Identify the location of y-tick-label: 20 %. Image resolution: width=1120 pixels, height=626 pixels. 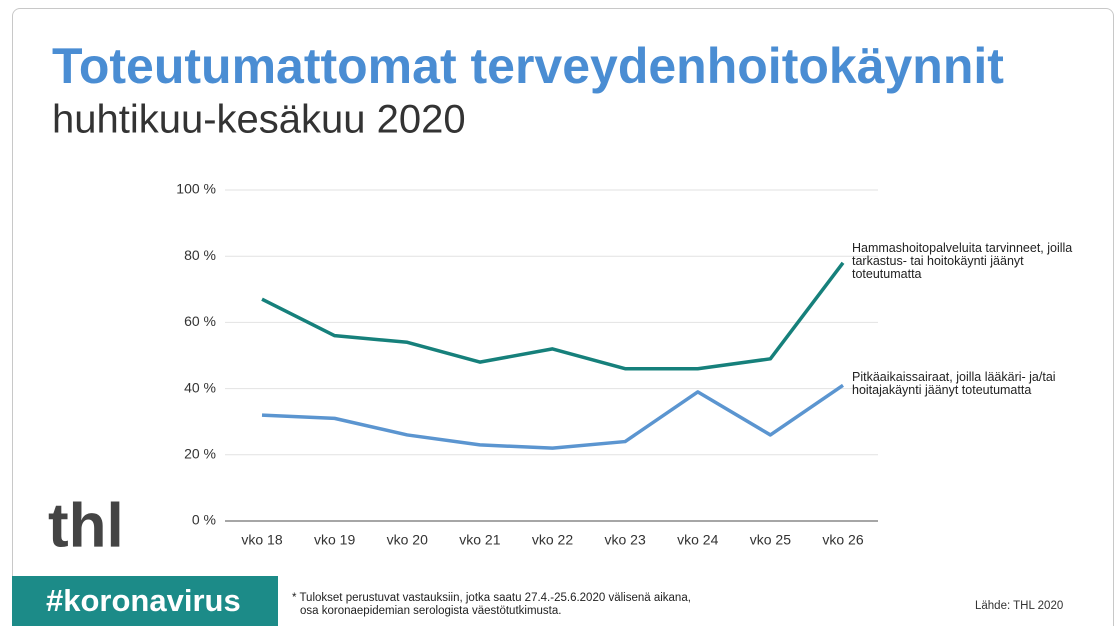
(200, 454).